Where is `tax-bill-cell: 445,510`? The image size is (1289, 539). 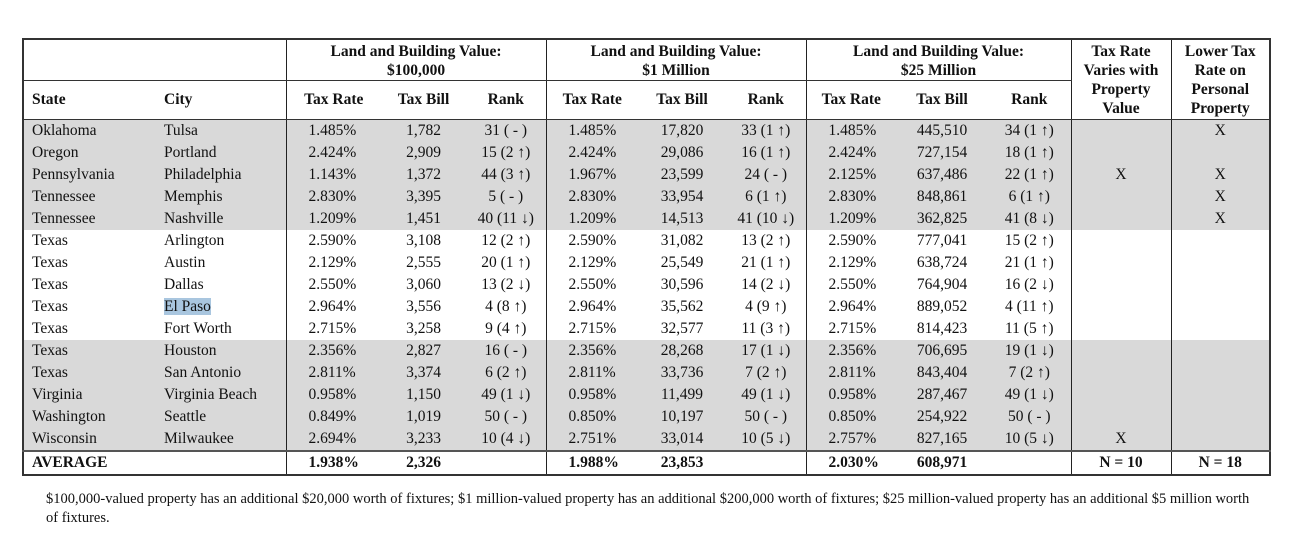 tax-bill-cell: 445,510 is located at coordinates (942, 130).